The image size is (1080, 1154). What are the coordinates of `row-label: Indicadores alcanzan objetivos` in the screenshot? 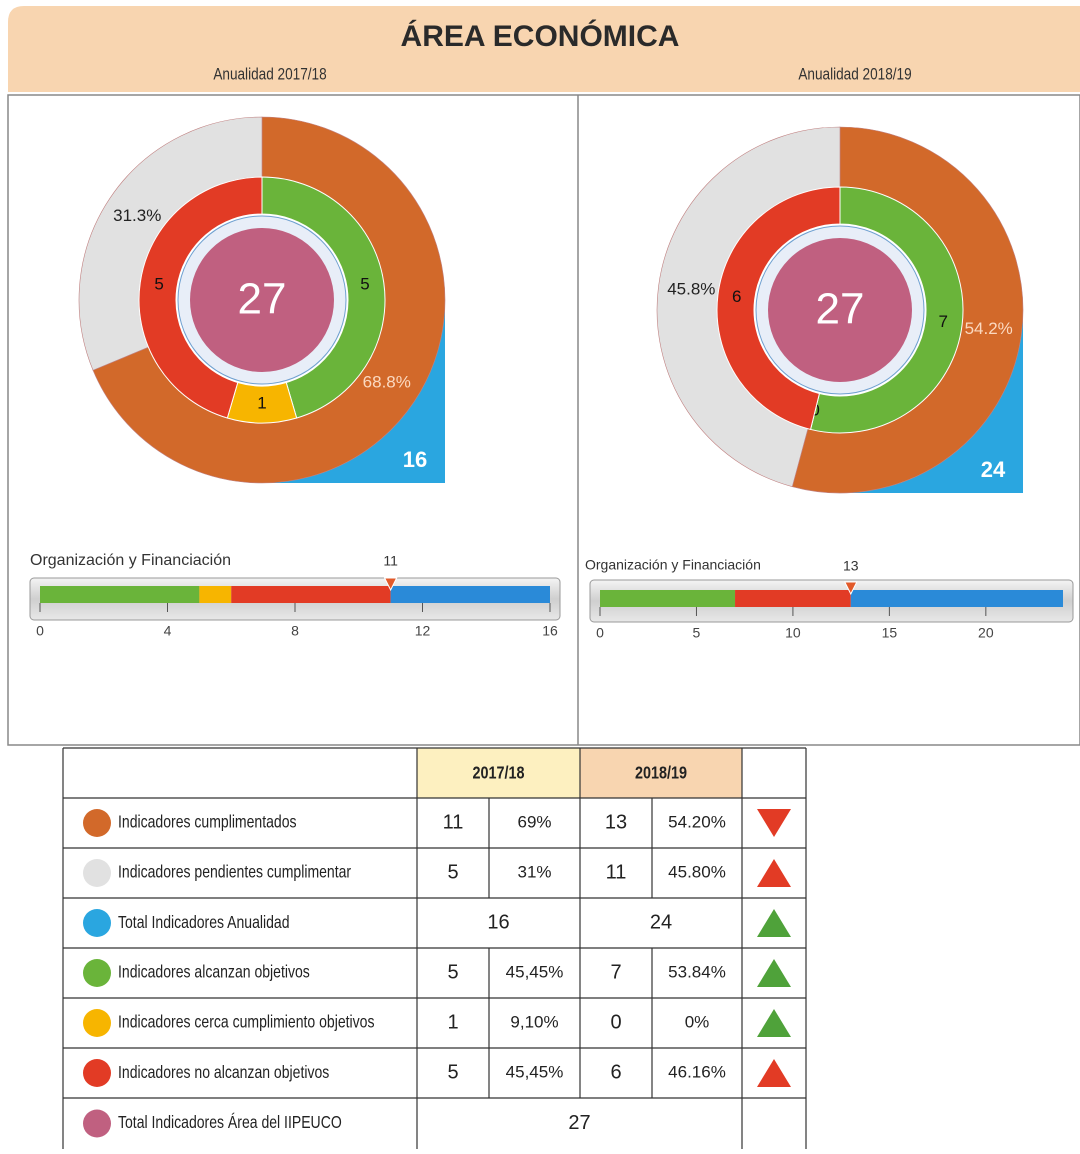 It's located at (214, 972).